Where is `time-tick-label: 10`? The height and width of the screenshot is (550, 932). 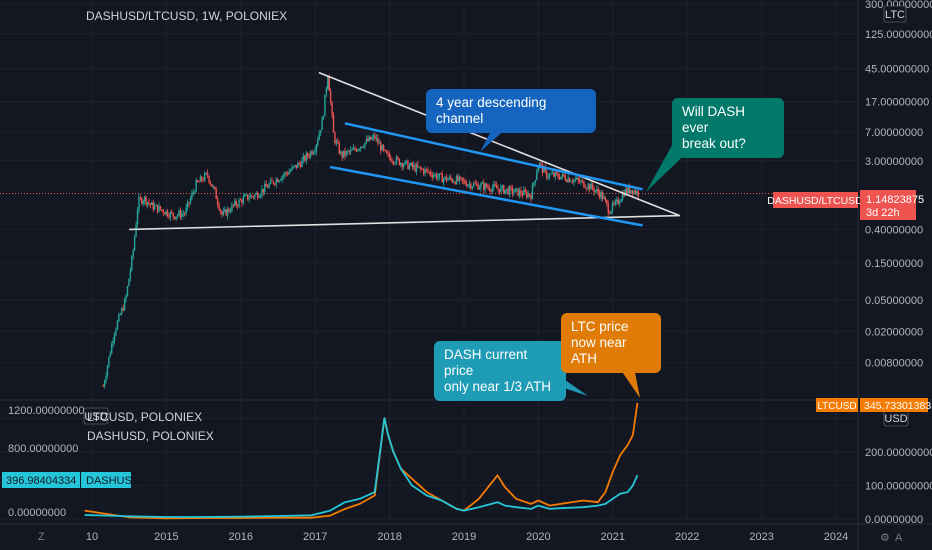
time-tick-label: 10 is located at coordinates (92, 537).